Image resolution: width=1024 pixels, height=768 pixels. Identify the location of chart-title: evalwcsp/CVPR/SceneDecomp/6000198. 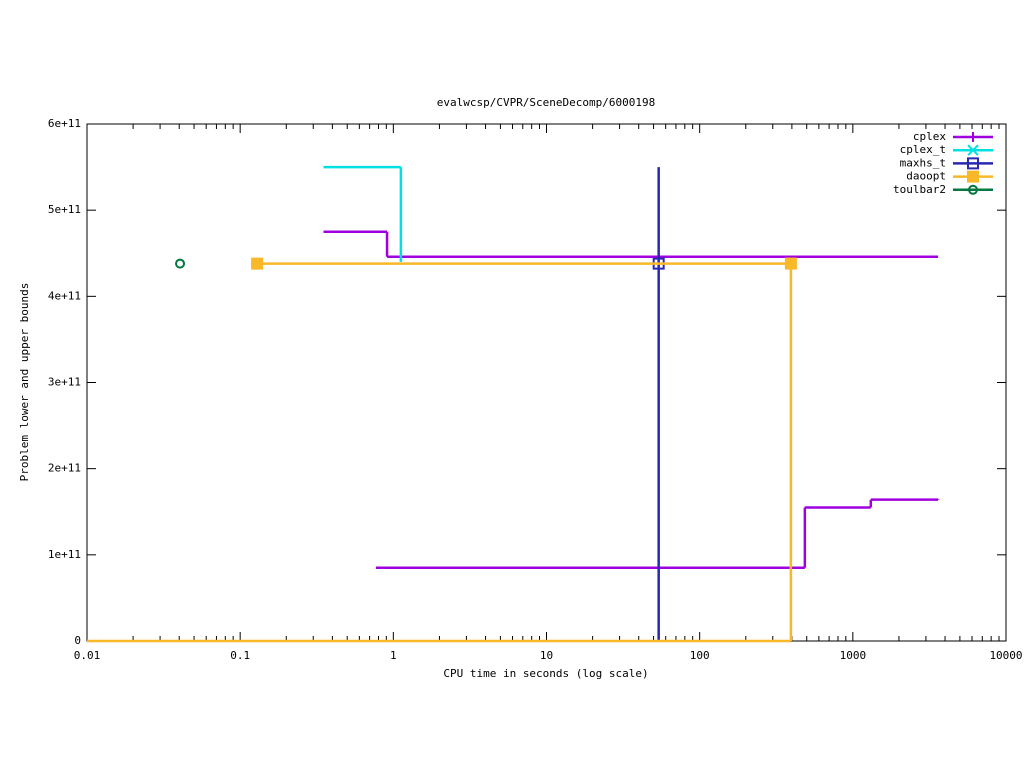
(546, 102).